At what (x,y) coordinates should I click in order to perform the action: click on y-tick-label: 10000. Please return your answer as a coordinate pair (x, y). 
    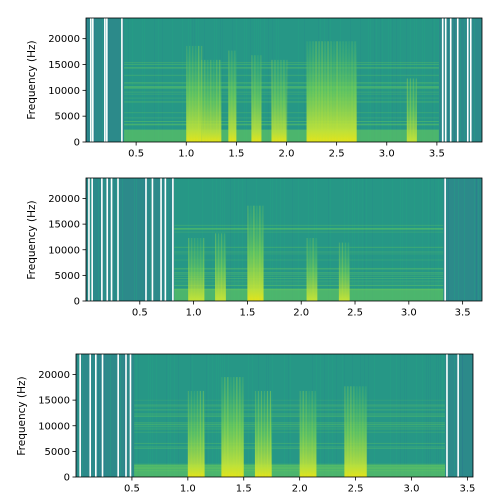
    Looking at the image, I should click on (64, 91).